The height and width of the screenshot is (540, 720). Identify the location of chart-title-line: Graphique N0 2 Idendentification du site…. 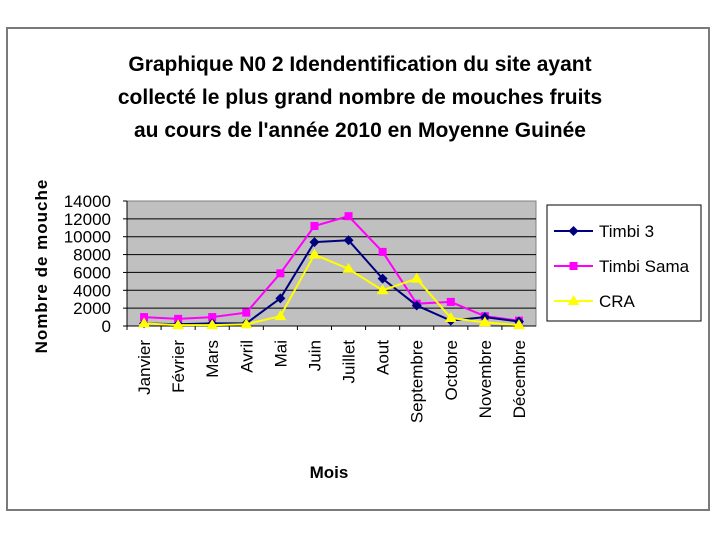
(359, 64).